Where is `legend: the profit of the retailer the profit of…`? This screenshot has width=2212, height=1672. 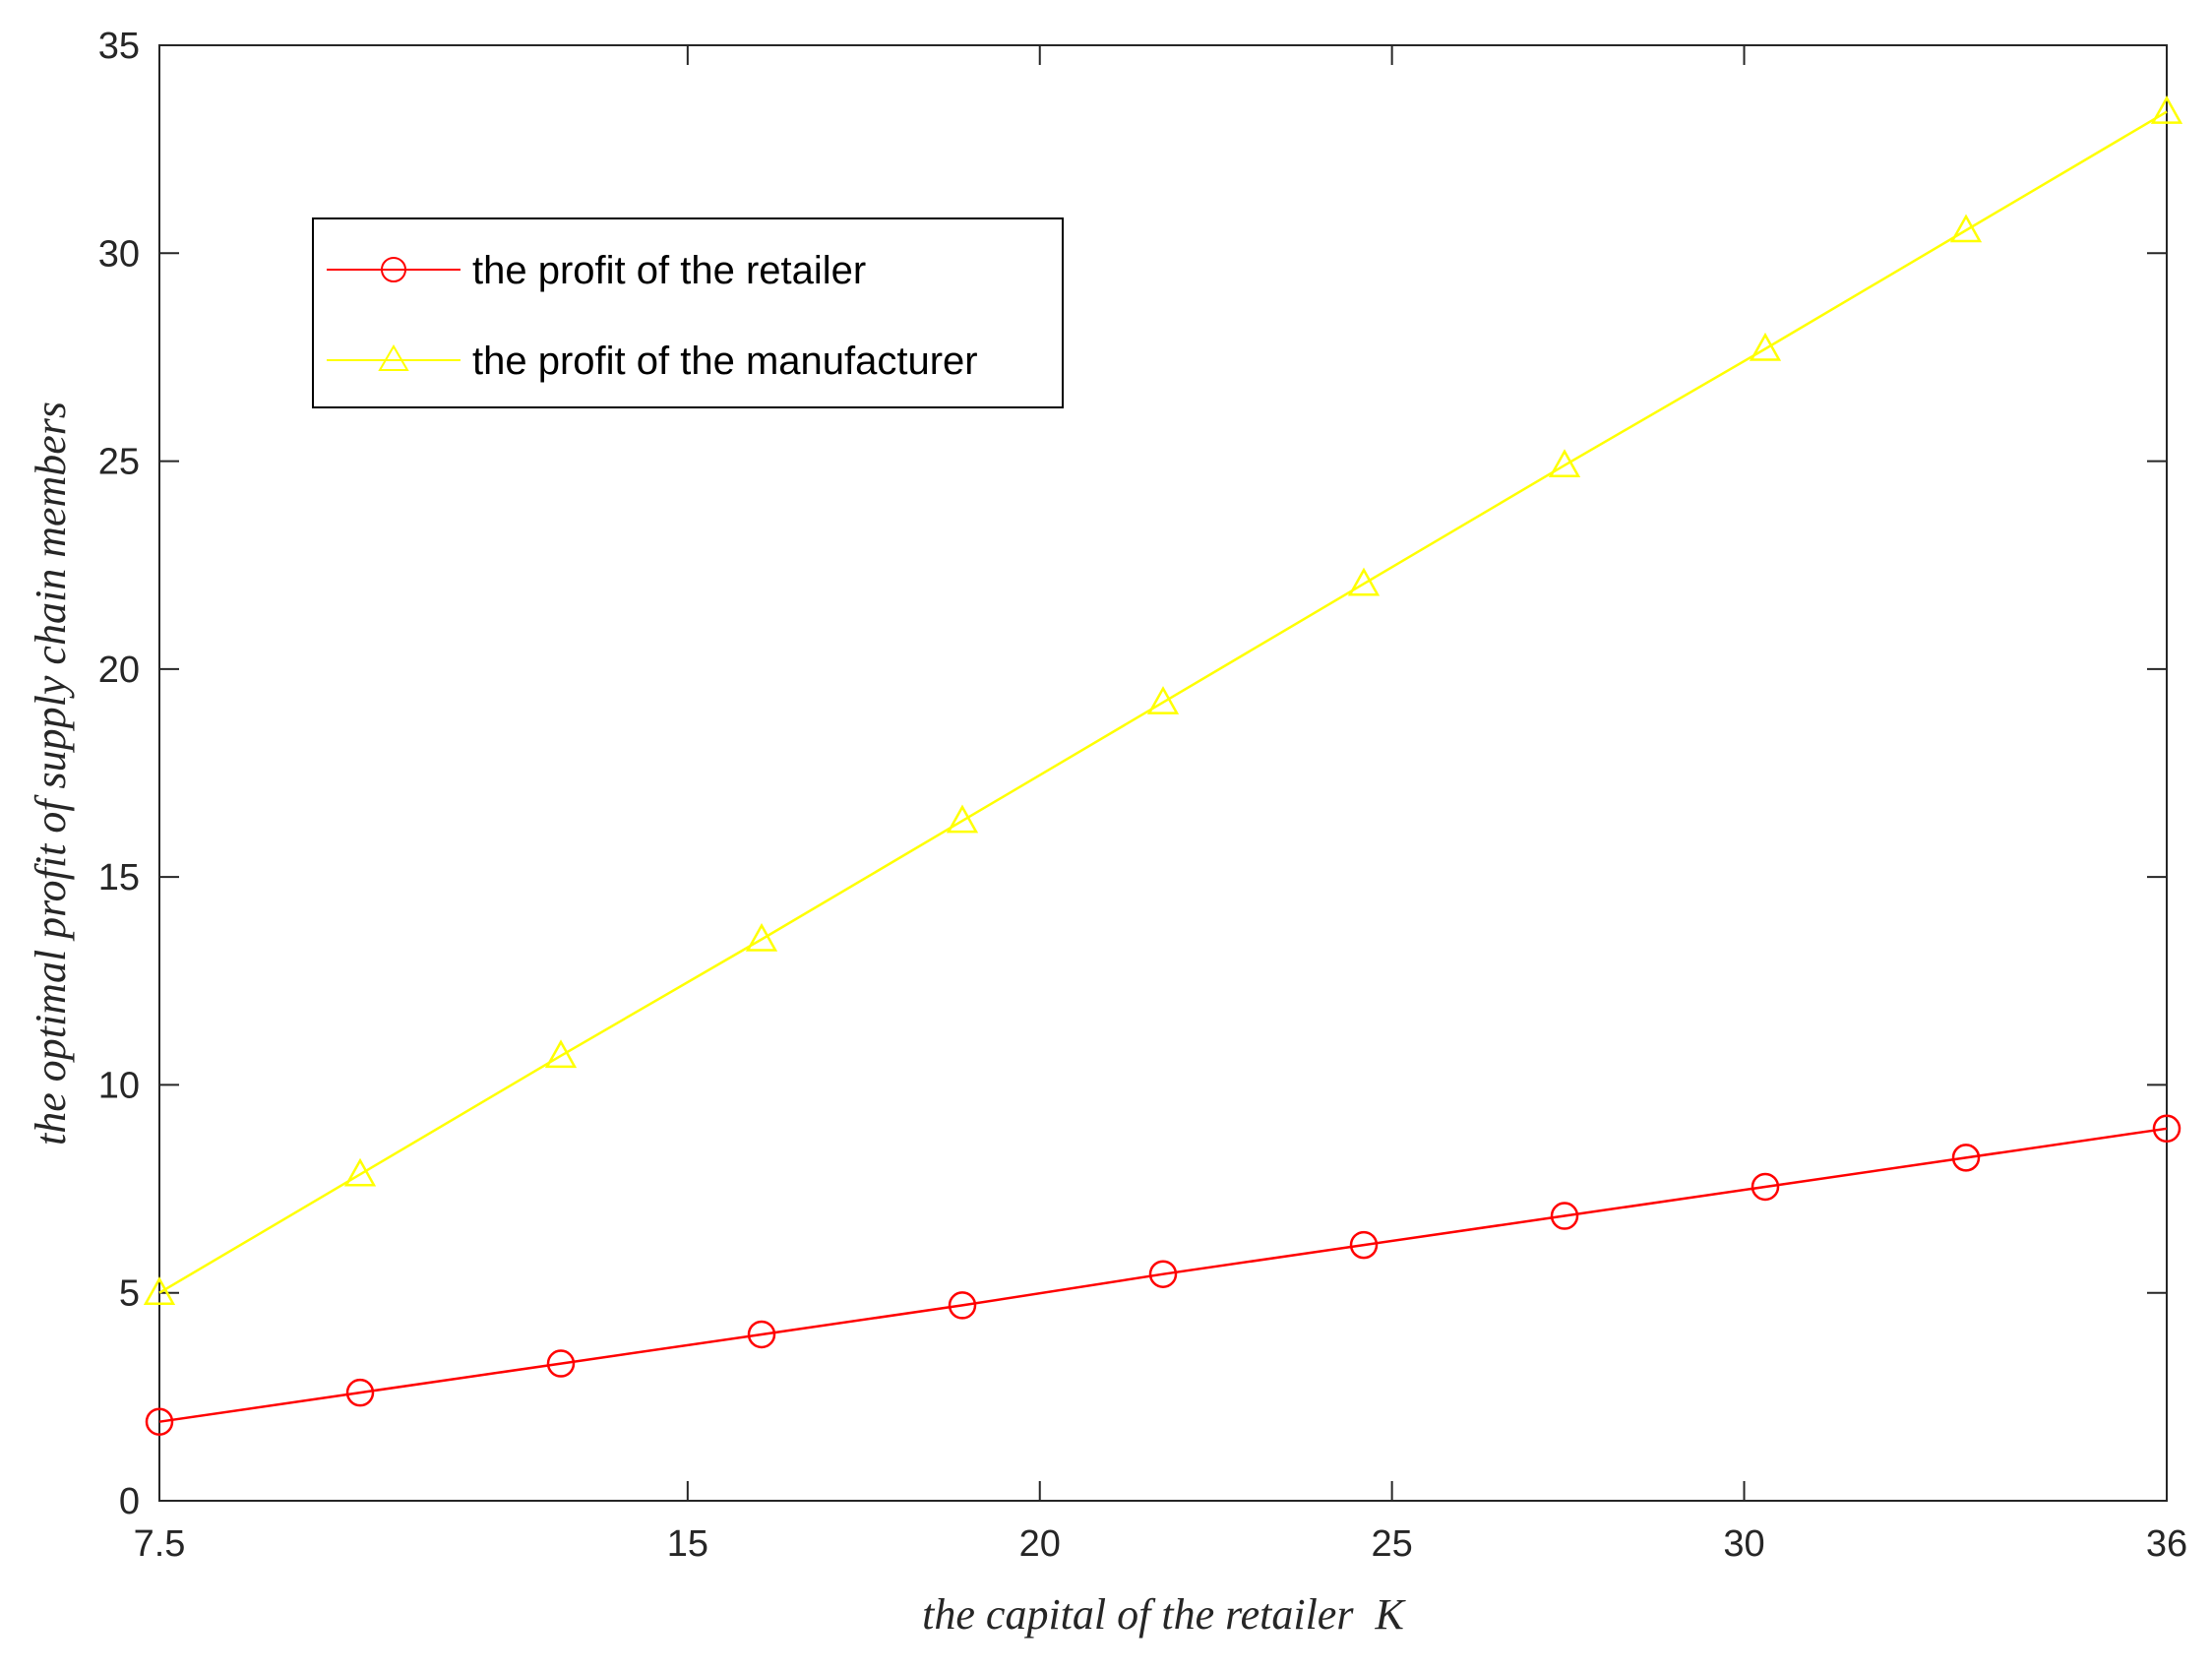
legend: the profit of the retailer the profit of… is located at coordinates (688, 312).